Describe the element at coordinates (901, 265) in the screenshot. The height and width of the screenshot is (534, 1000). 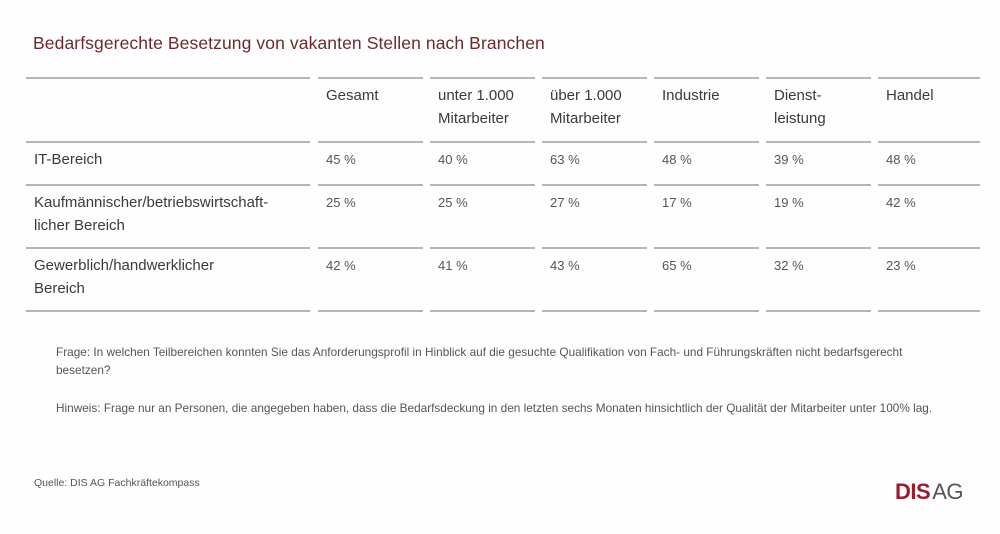
I see `table-cell-value: 23 %` at that location.